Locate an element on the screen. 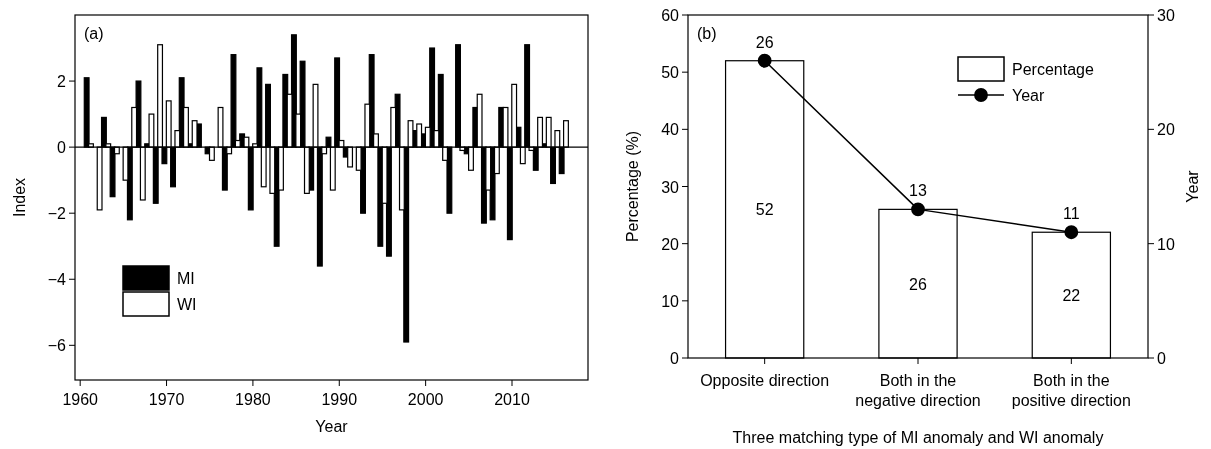  y-tick-label: 40 is located at coordinates (670, 130).